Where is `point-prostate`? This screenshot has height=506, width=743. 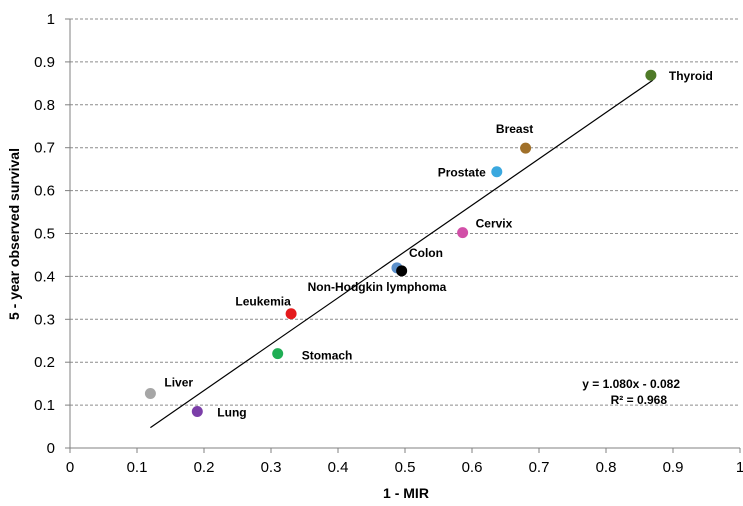
point-prostate is located at coordinates (497, 172).